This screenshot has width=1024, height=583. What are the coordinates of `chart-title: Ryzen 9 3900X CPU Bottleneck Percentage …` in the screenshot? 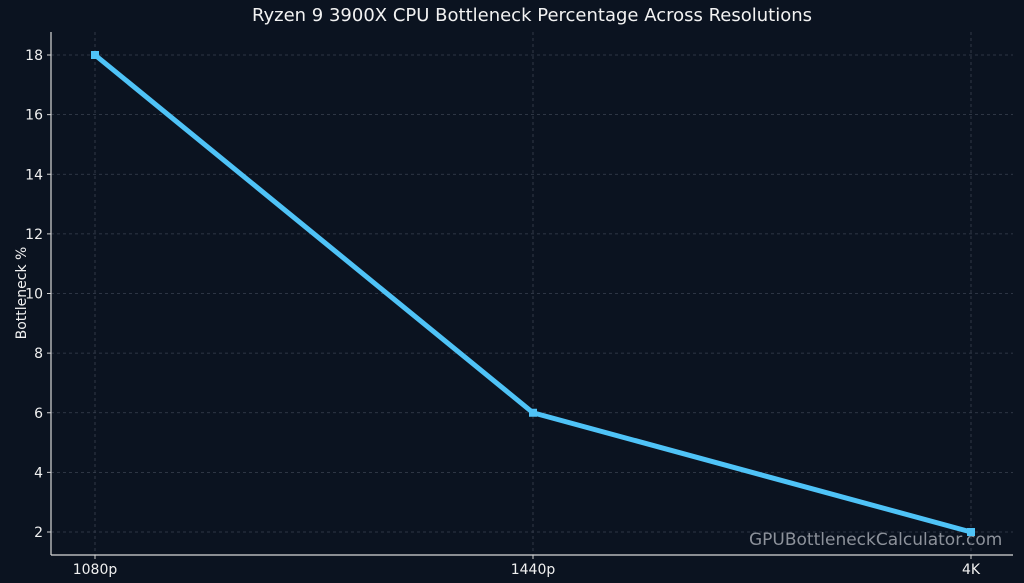 It's located at (532, 15).